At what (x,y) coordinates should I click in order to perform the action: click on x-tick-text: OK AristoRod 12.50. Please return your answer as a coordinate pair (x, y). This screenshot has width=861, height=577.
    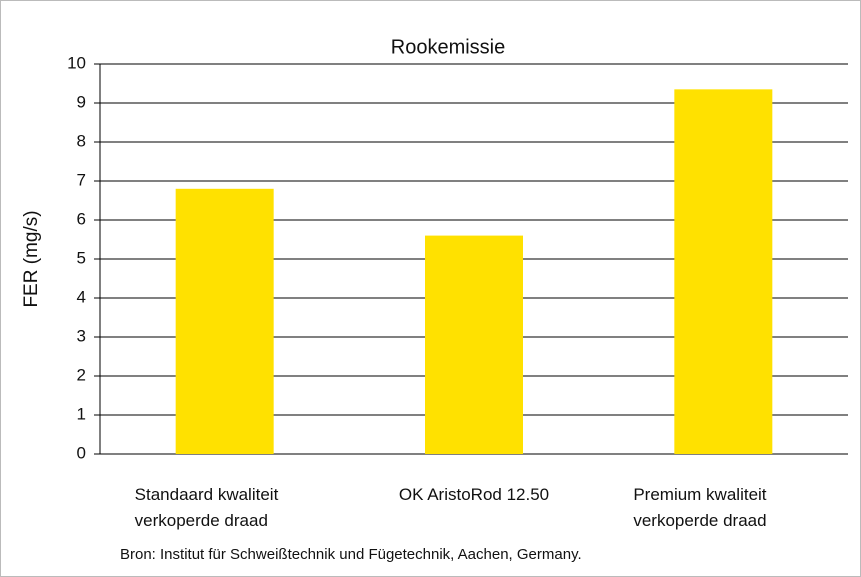
    Looking at the image, I should click on (474, 494).